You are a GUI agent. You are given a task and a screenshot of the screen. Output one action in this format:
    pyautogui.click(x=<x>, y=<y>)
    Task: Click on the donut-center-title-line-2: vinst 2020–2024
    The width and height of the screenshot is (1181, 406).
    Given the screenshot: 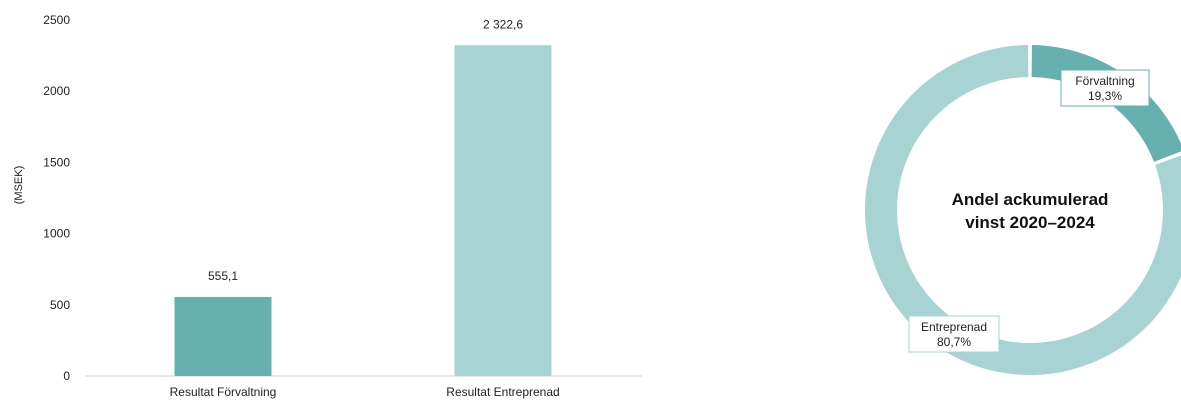 What is the action you would take?
    pyautogui.click(x=1030, y=222)
    